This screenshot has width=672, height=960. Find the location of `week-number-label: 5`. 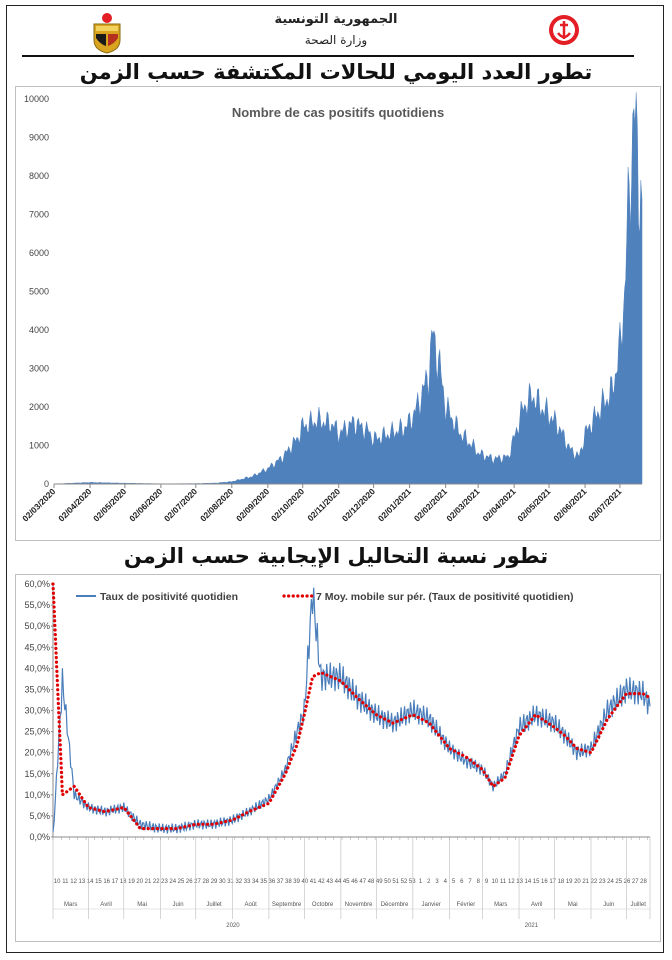

week-number-label: 5 is located at coordinates (454, 882).